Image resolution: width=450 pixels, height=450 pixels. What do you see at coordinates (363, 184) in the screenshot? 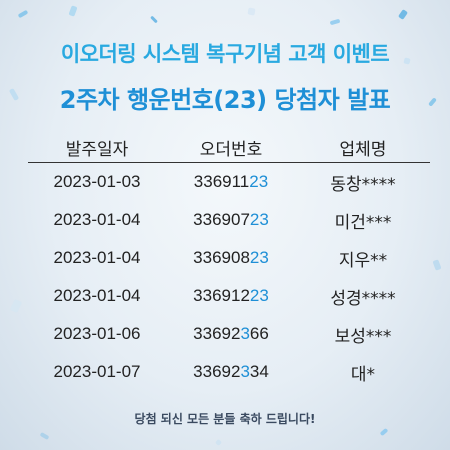
I see `company-name: 동창****` at bounding box center [363, 184].